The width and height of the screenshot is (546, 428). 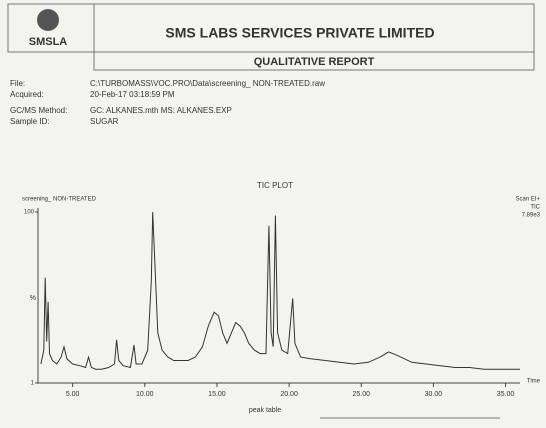 What do you see at coordinates (17, 83) in the screenshot?
I see `info-label: File:` at bounding box center [17, 83].